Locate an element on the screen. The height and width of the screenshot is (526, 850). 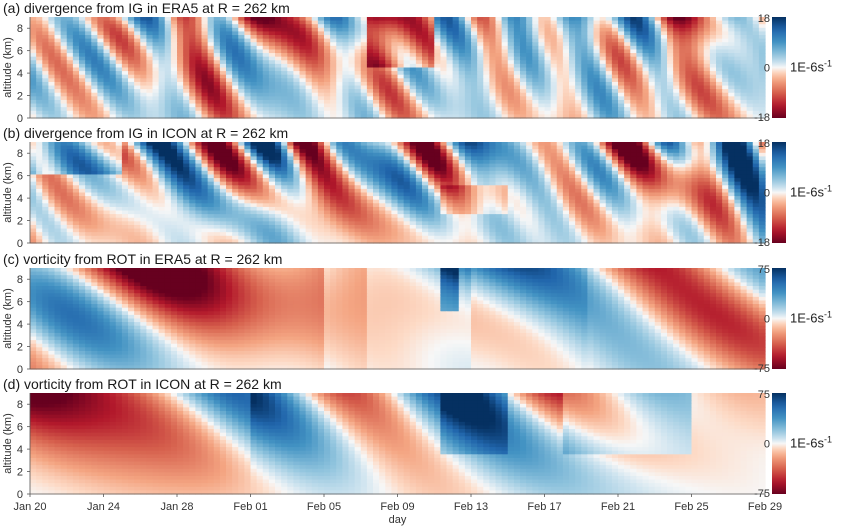
colorbar-tick-label: 18 is located at coordinates (764, 19).